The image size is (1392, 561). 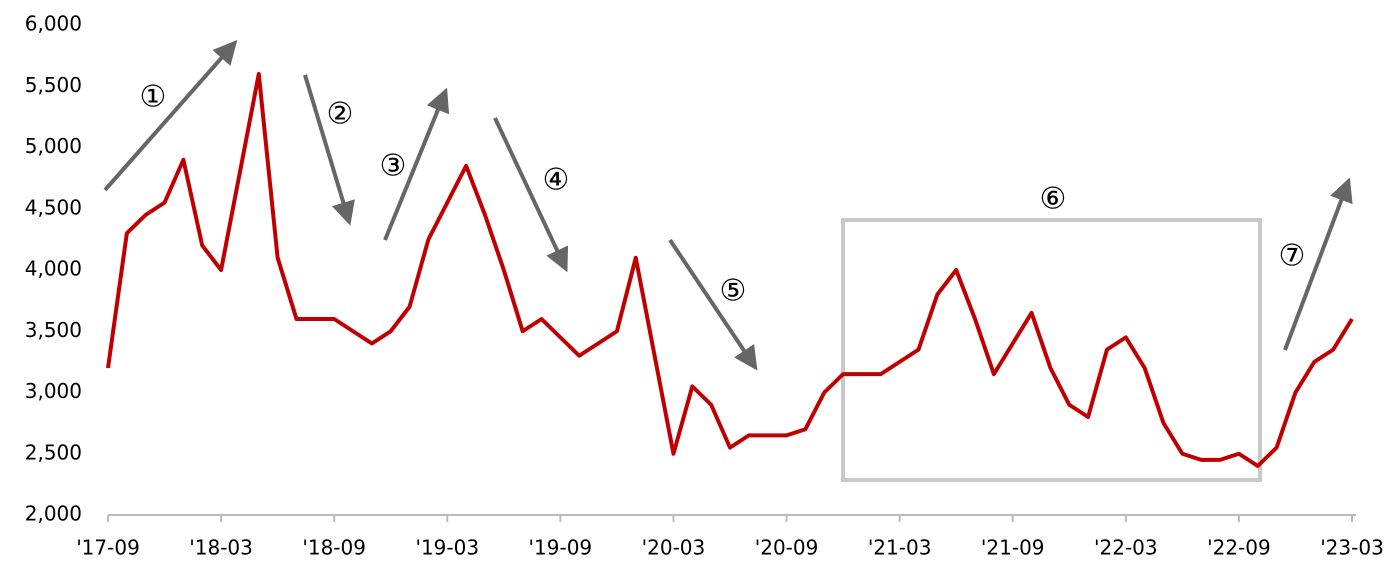 I want to click on x-tick-label: '23-03, so click(x=1352, y=548).